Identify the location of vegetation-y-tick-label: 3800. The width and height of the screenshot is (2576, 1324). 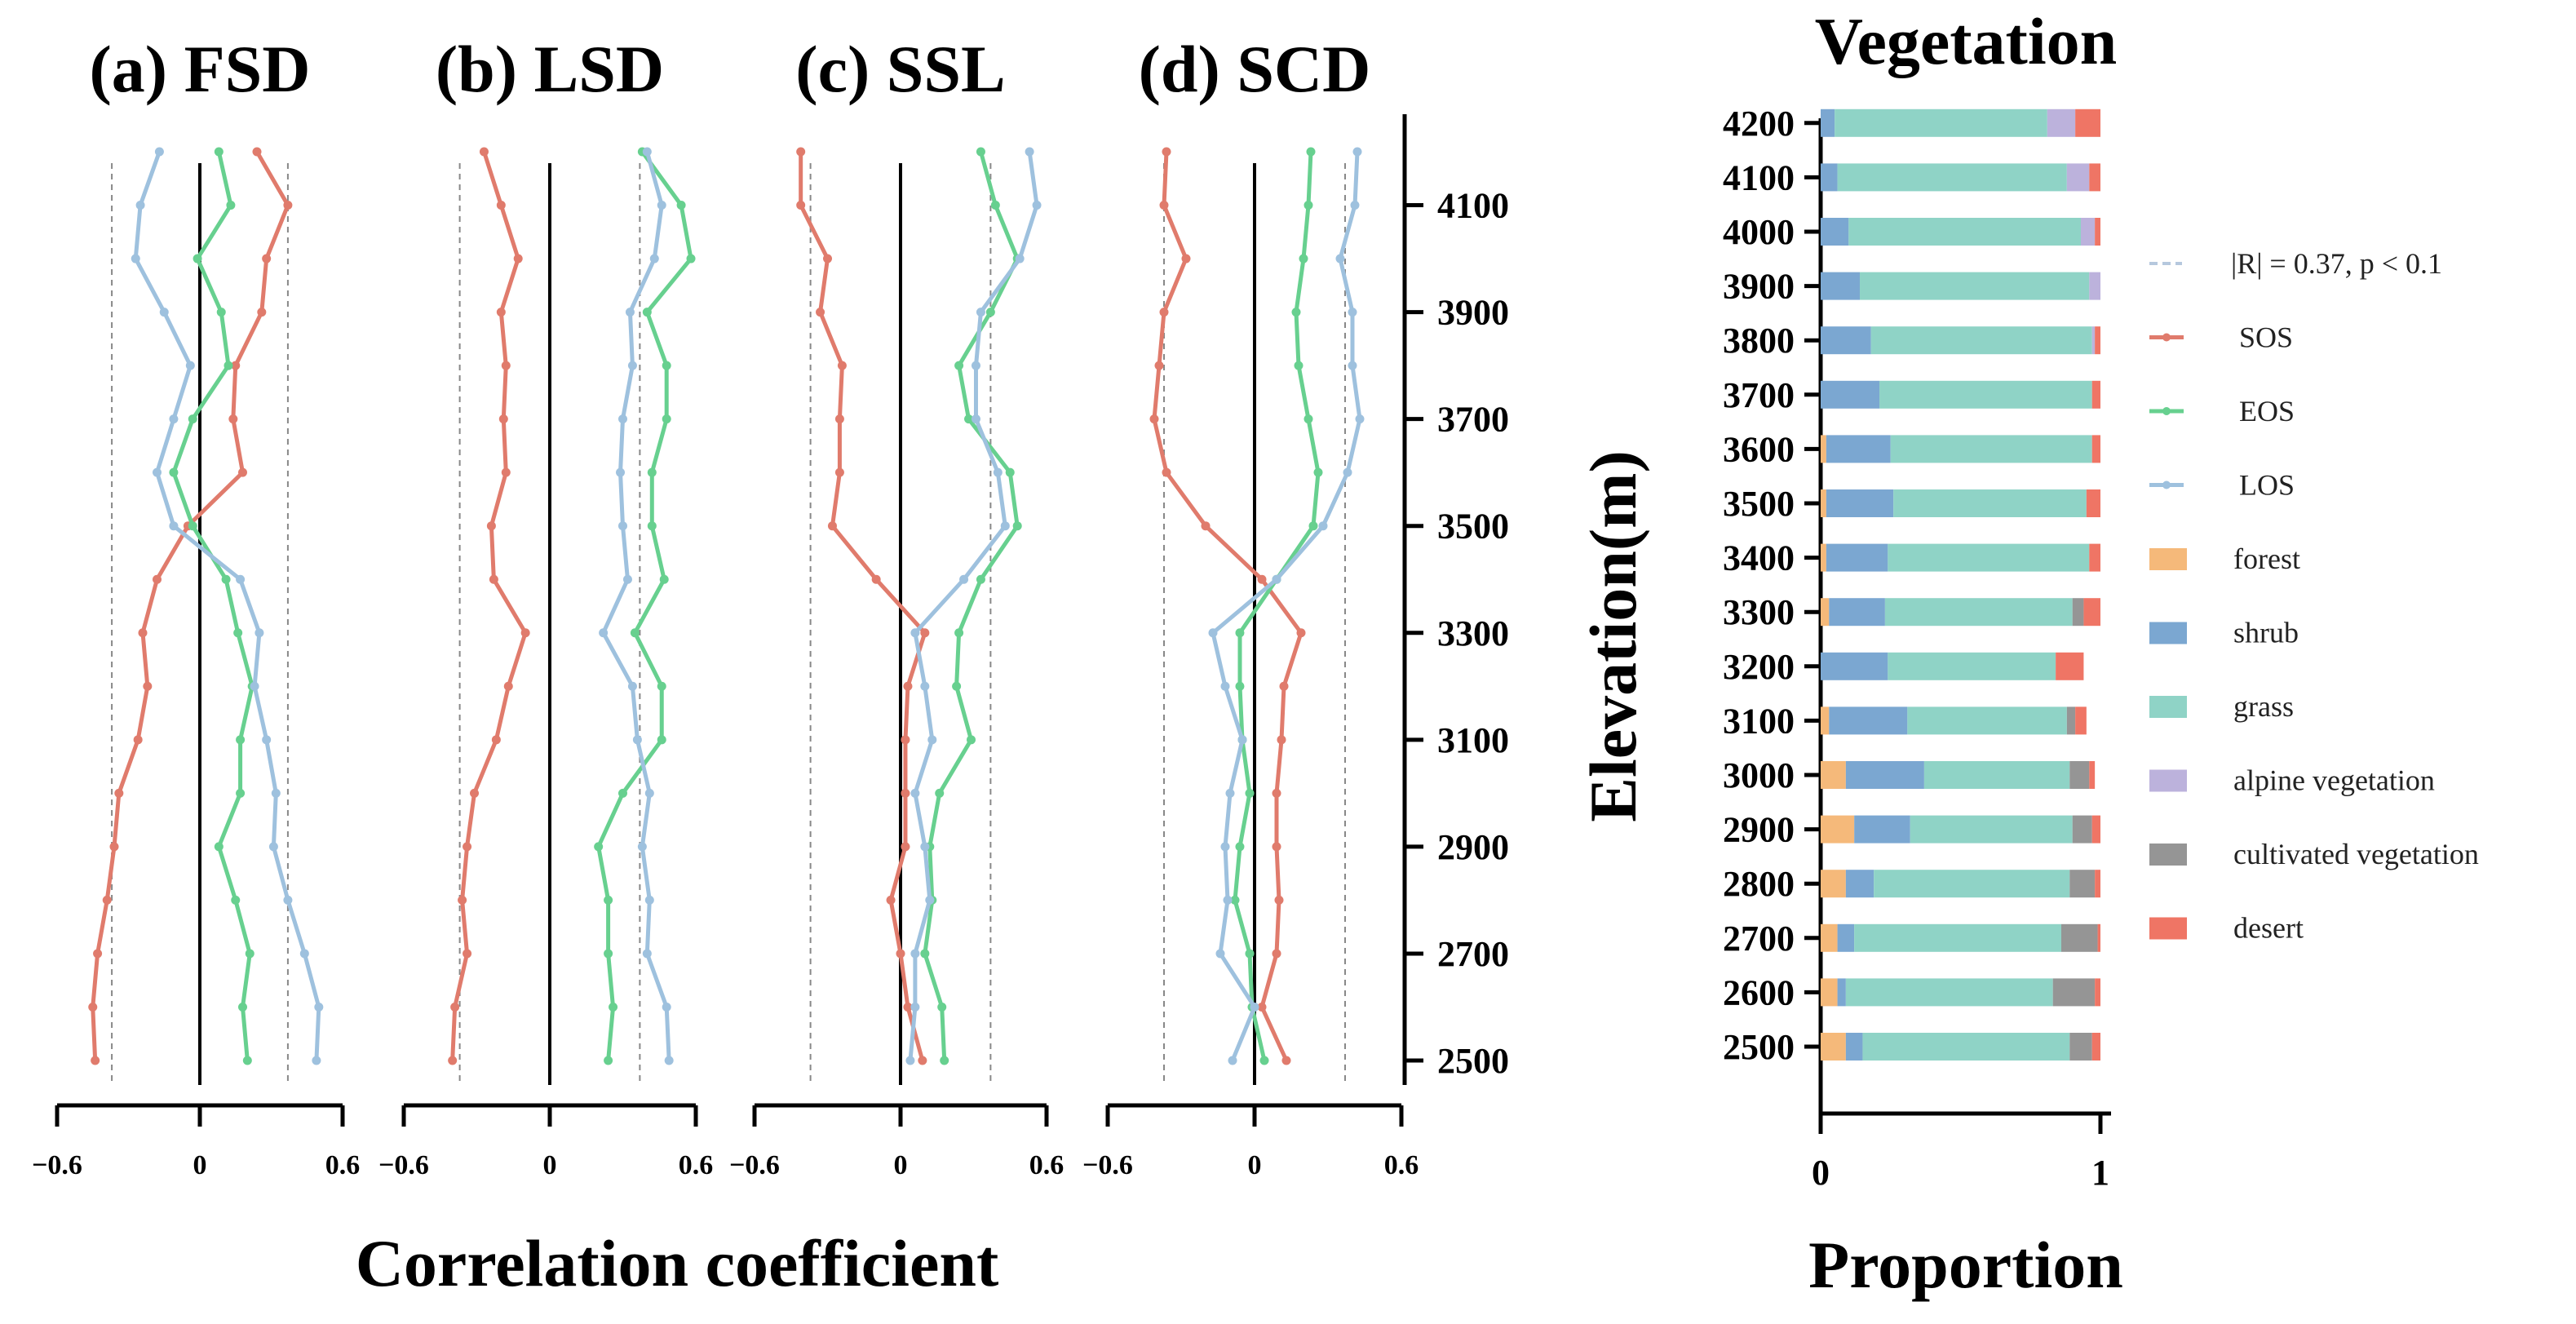
(1759, 341).